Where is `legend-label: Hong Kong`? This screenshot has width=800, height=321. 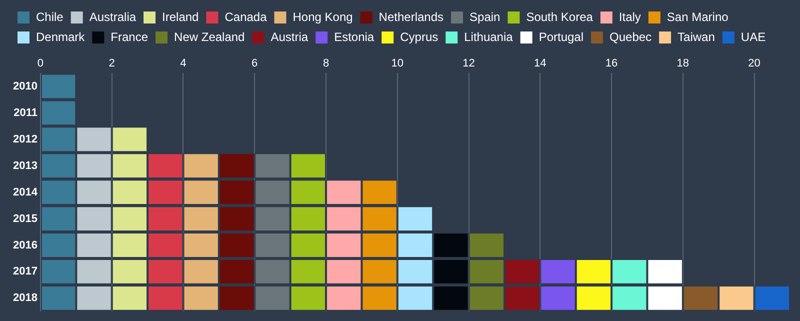
legend-label: Hong Kong is located at coordinates (322, 17).